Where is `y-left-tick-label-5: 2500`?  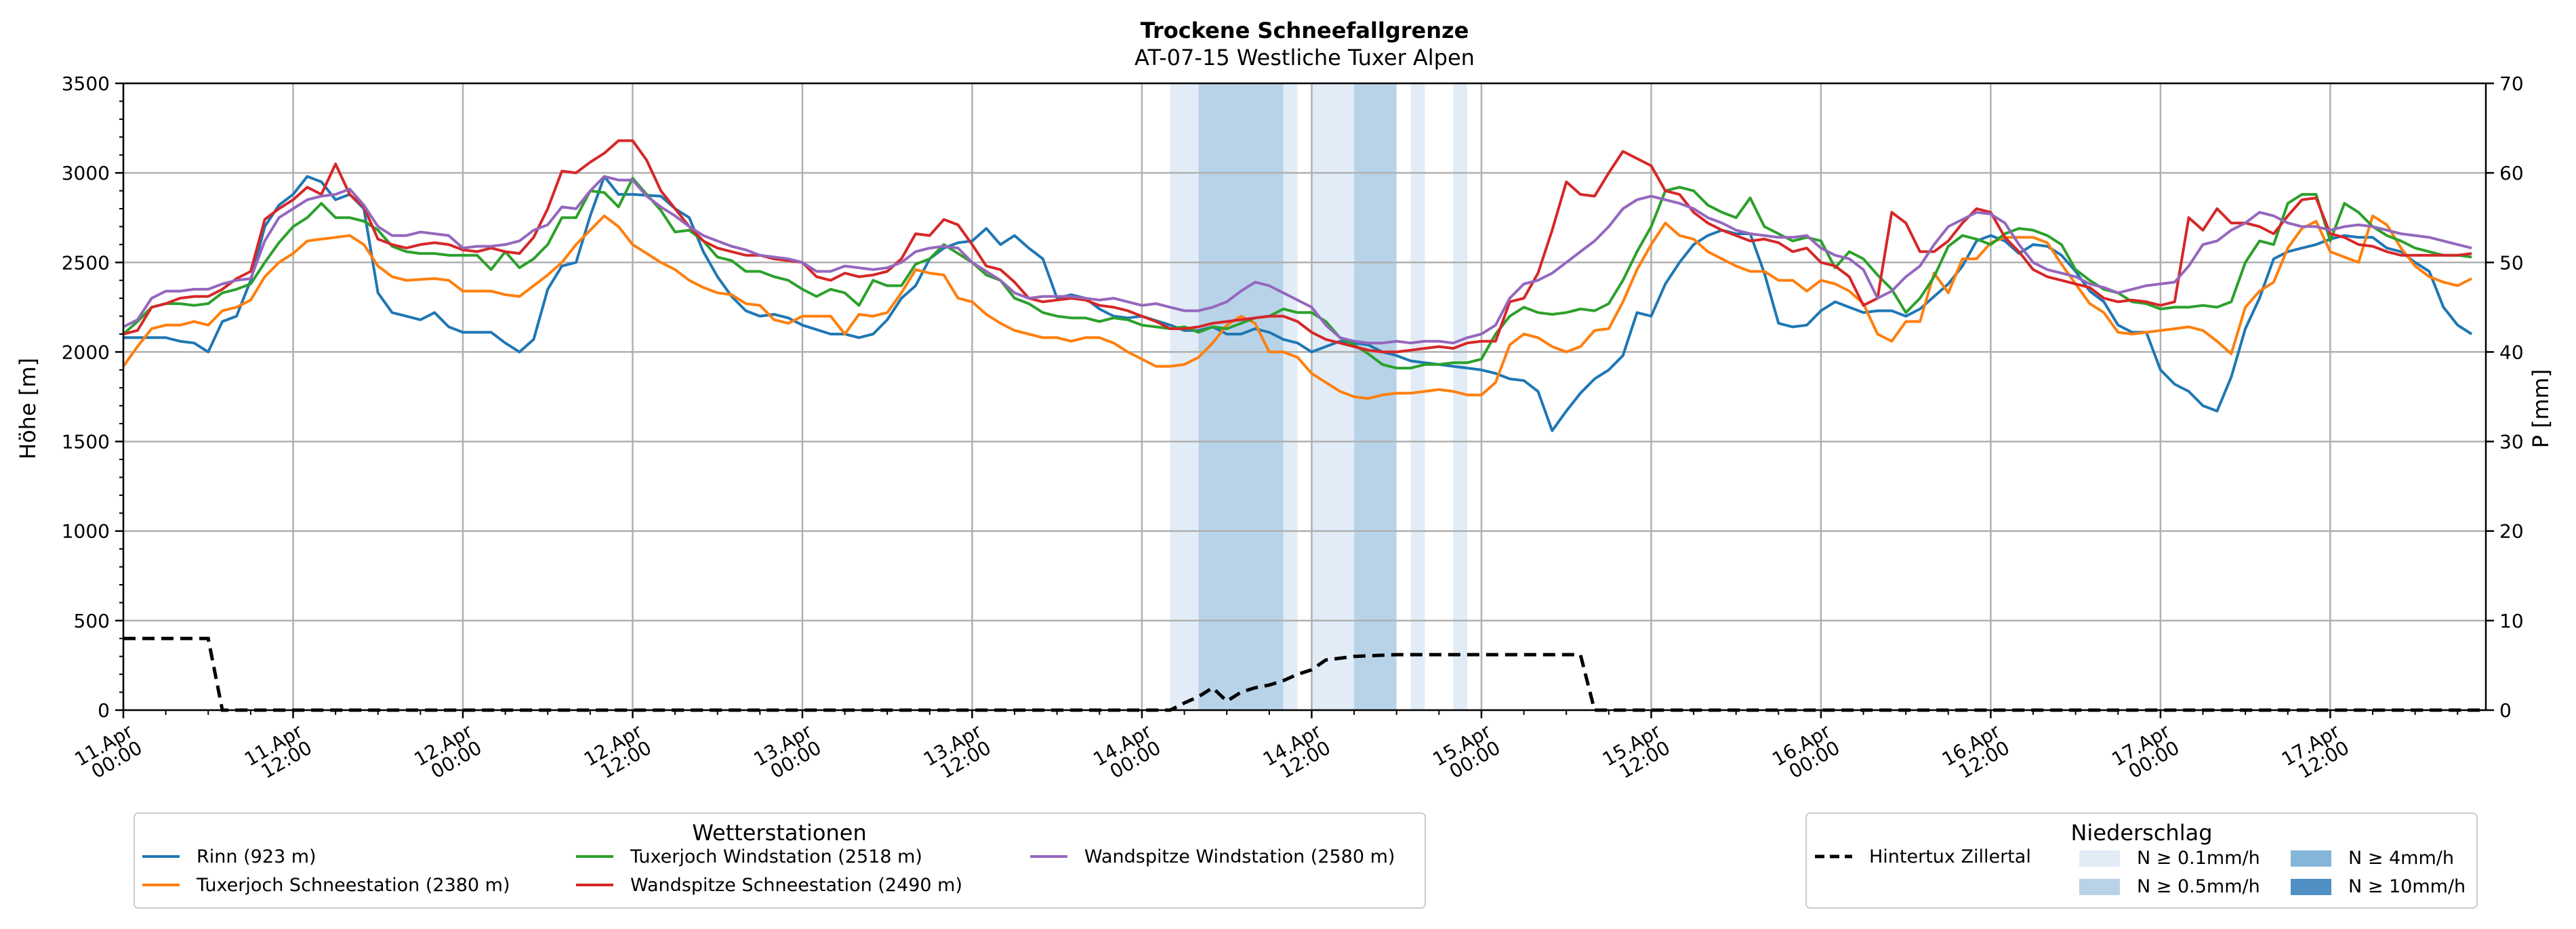 y-left-tick-label-5: 2500 is located at coordinates (86, 262).